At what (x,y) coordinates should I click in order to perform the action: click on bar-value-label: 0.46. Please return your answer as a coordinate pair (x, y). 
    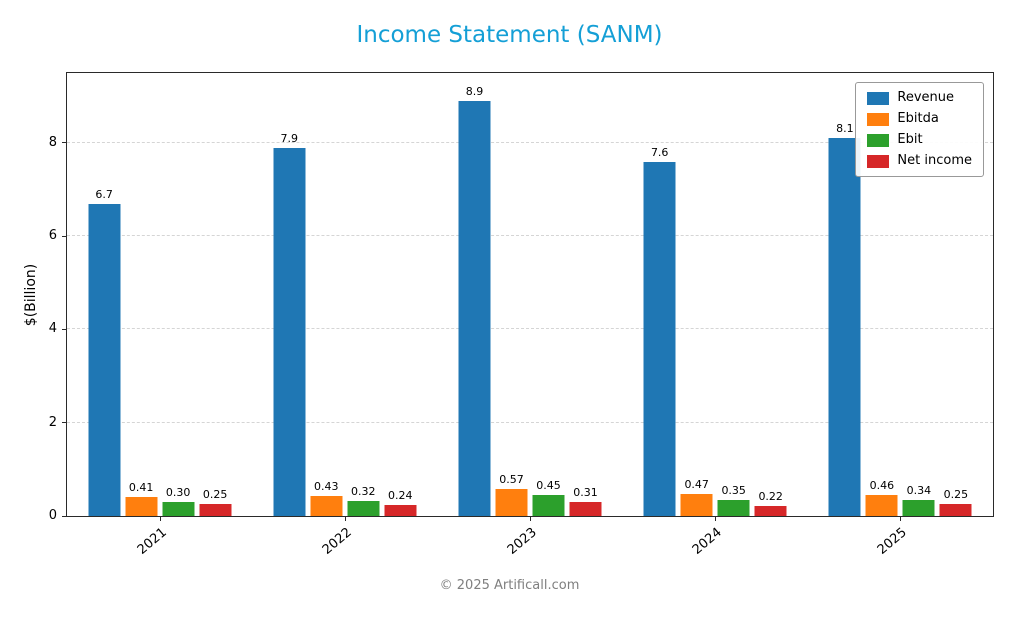
    Looking at the image, I should click on (882, 485).